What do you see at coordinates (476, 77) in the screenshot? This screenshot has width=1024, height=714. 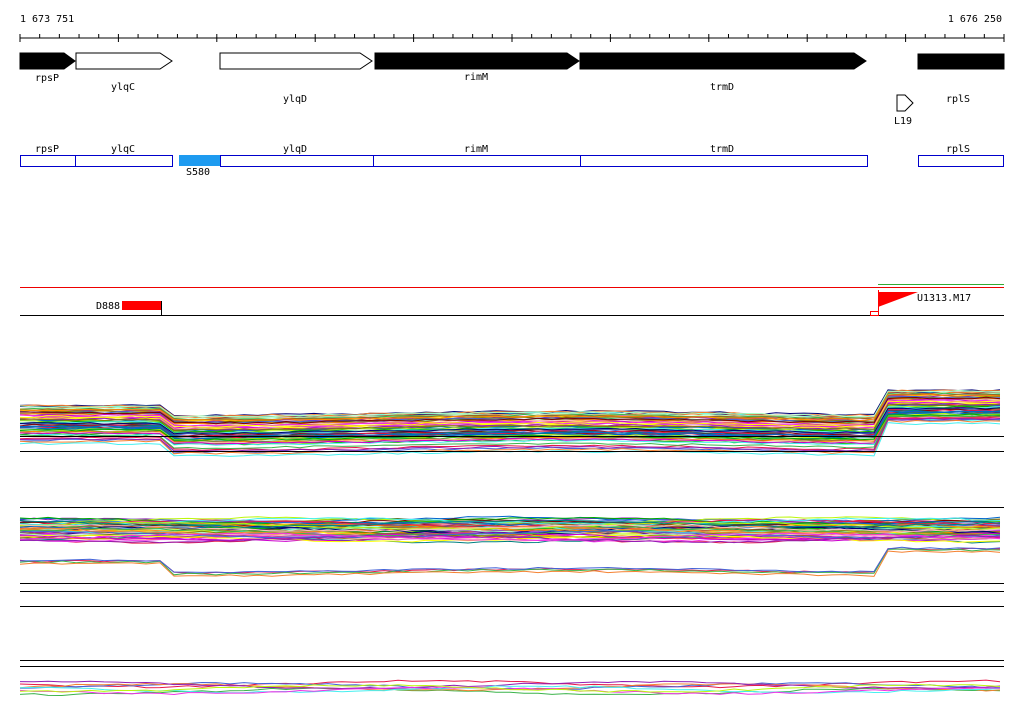 I see `gene-label: rimM` at bounding box center [476, 77].